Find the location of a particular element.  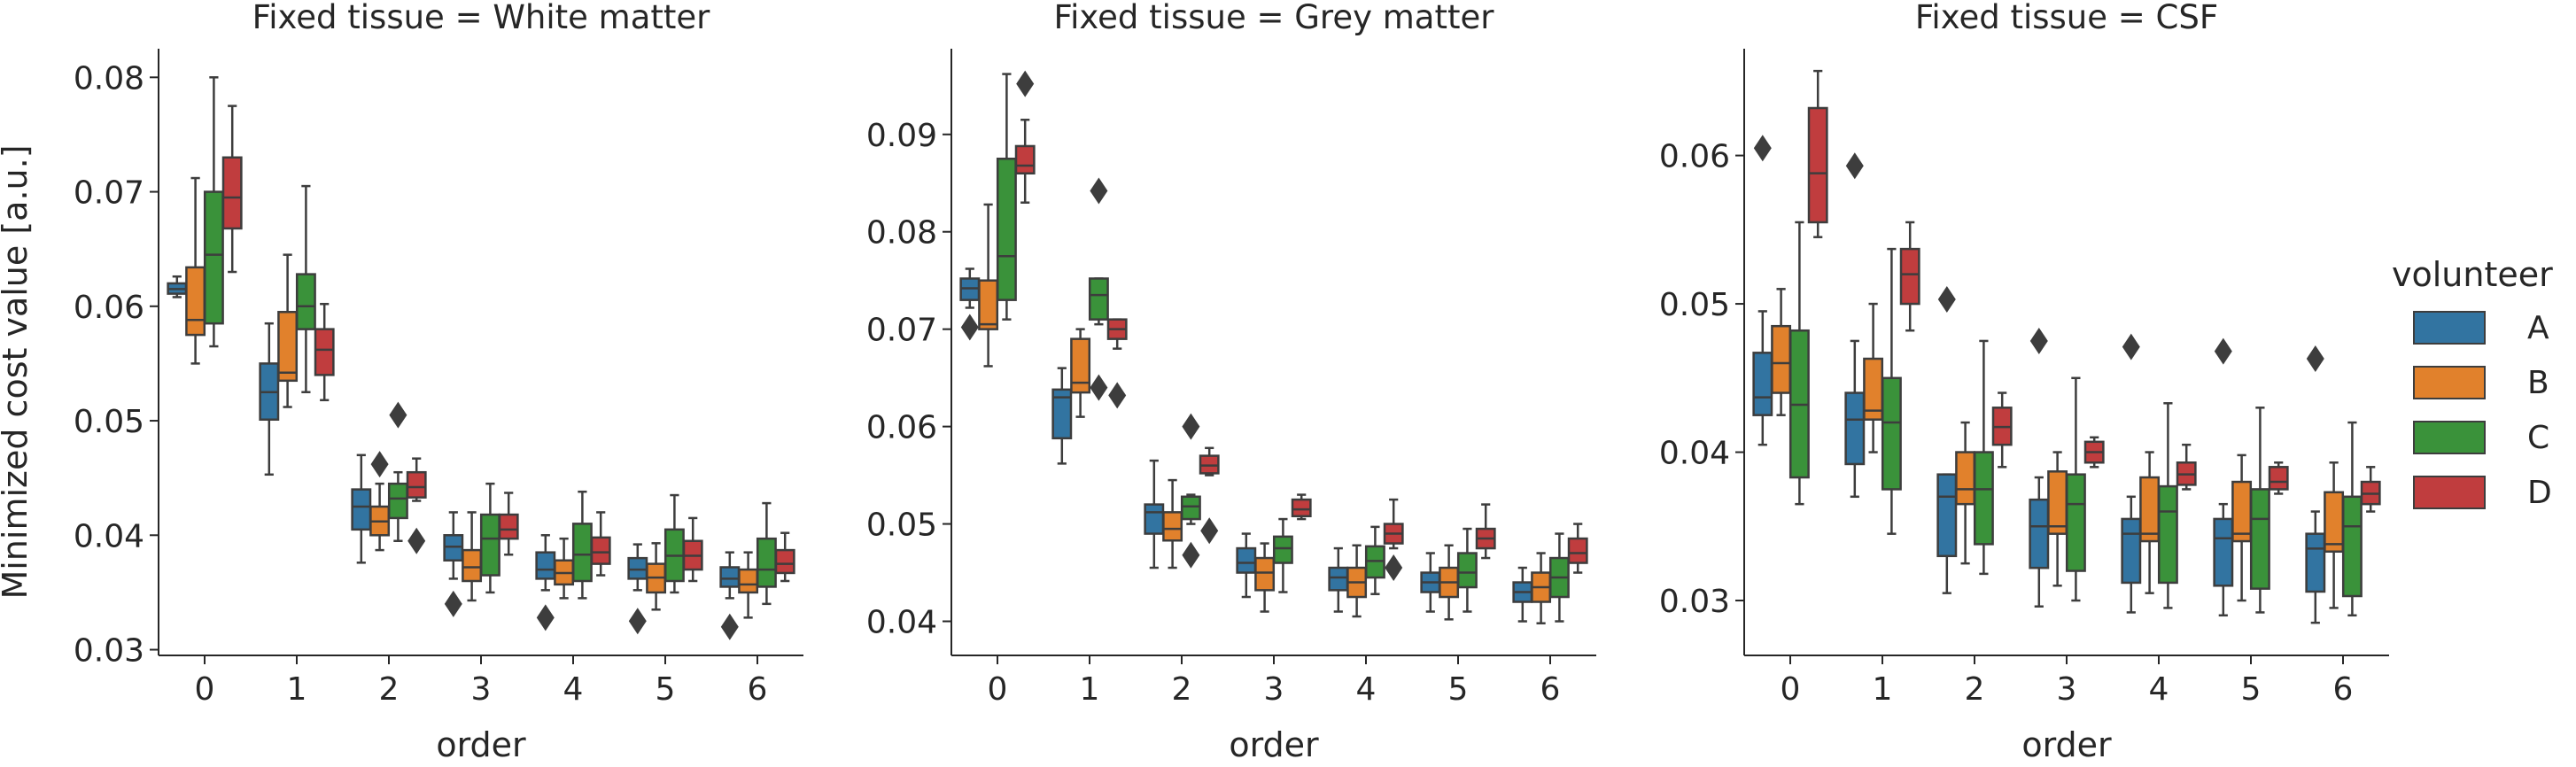

legend-swatch-c is located at coordinates (2449, 437).